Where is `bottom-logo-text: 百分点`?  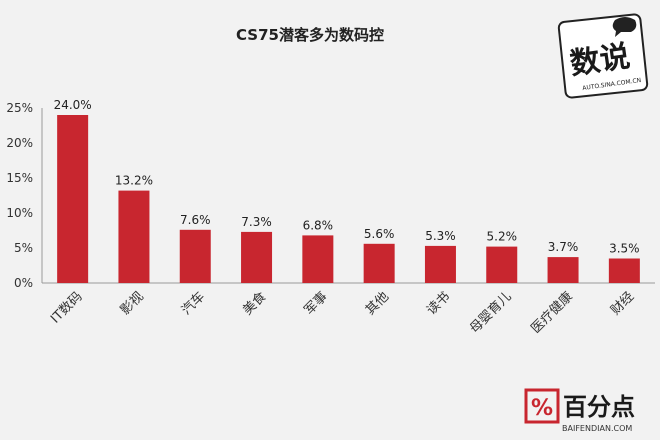
bottom-logo-text: 百分点 is located at coordinates (599, 407).